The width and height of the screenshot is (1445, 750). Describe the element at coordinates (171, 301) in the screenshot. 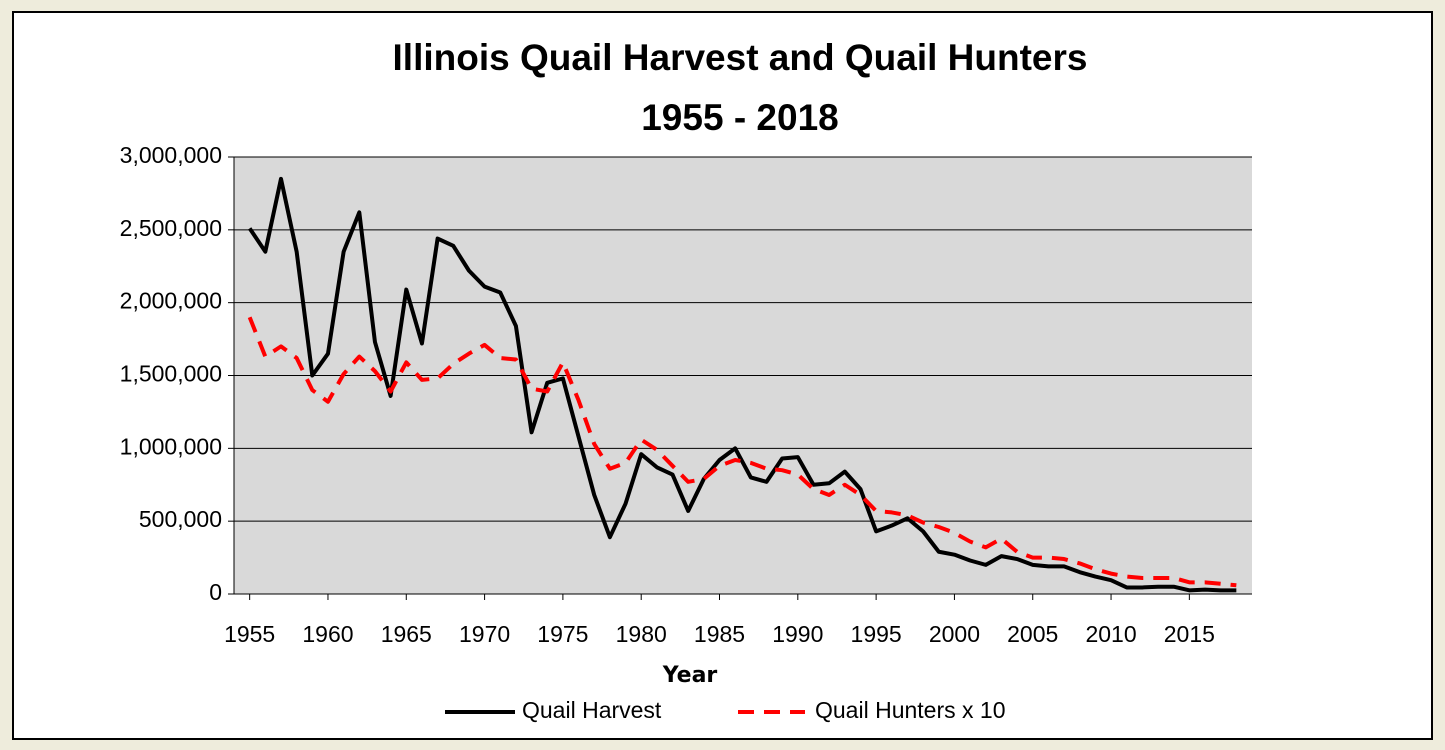

I see `y-tick-label: 2,000,000` at that location.